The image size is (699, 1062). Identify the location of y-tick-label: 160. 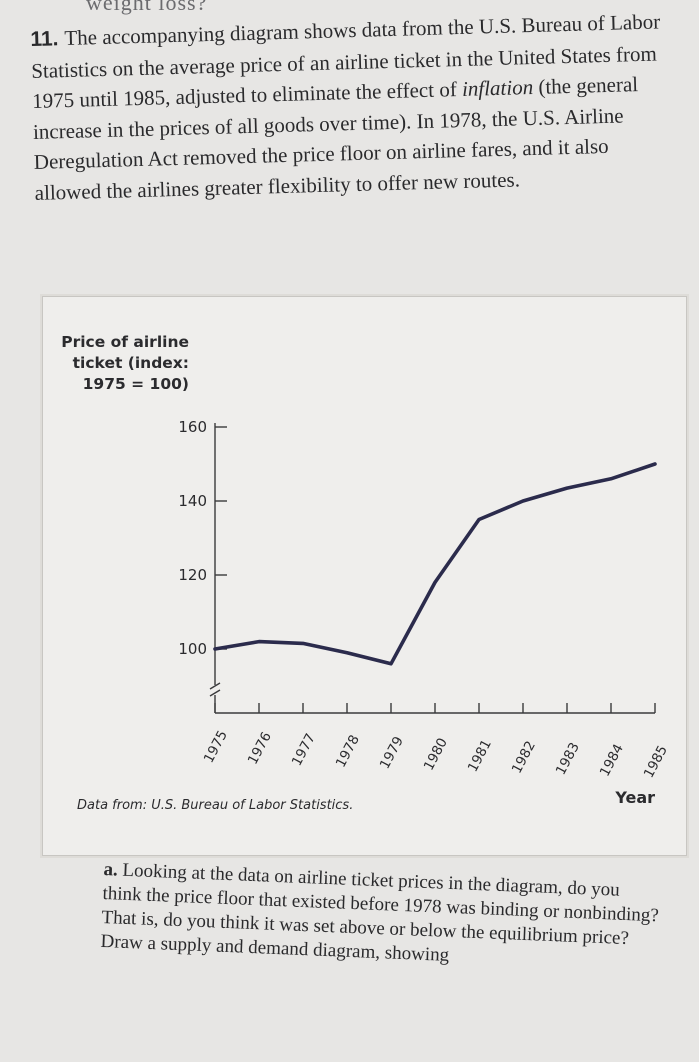
(192, 427).